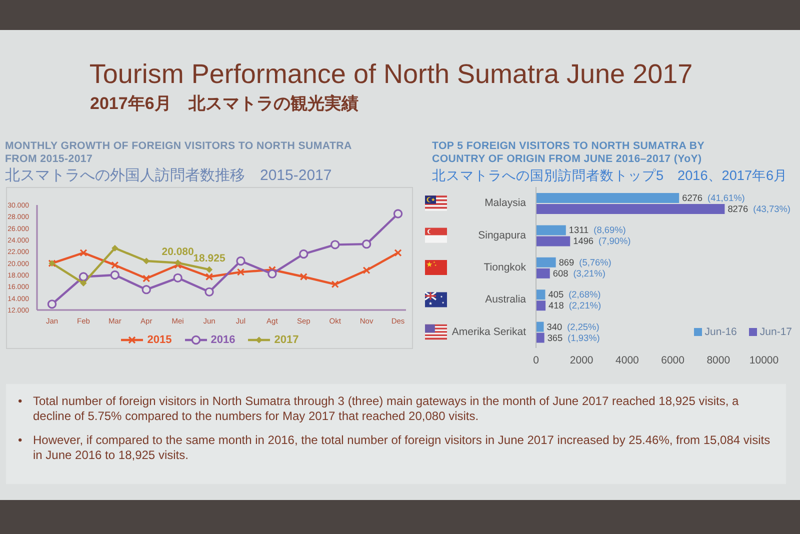 This screenshot has width=800, height=534. What do you see at coordinates (759, 209) in the screenshot?
I see `data-label: 8276 (43,73%)` at bounding box center [759, 209].